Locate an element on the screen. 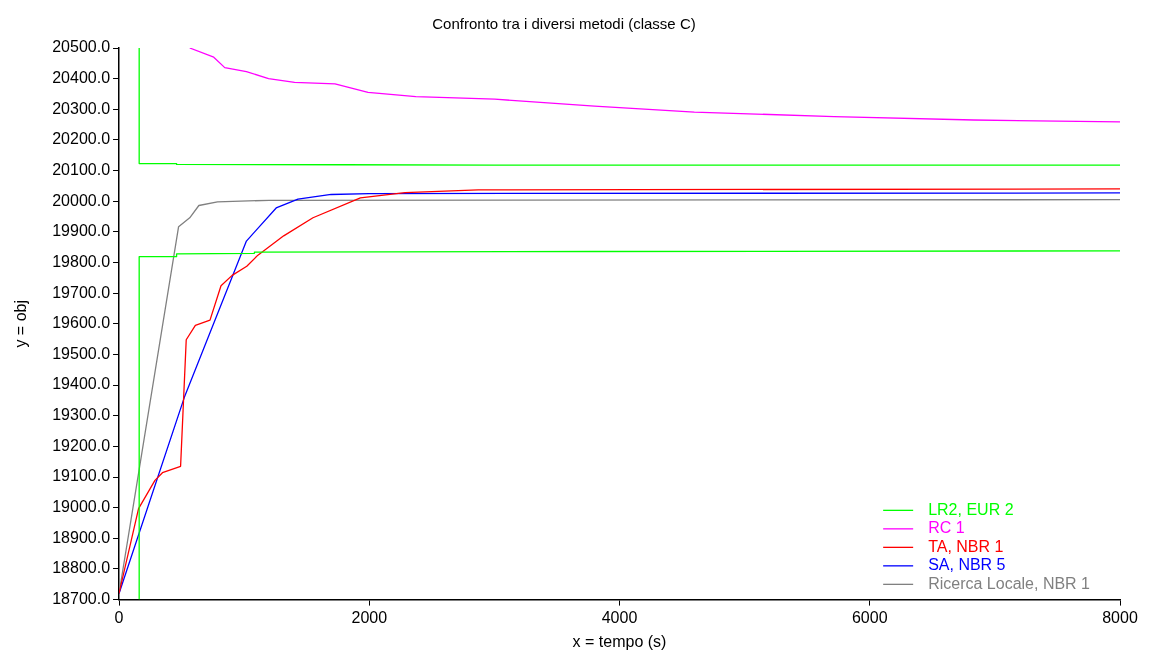 The image size is (1150, 664). x-axis-title: x = tempo (s) is located at coordinates (619, 641).